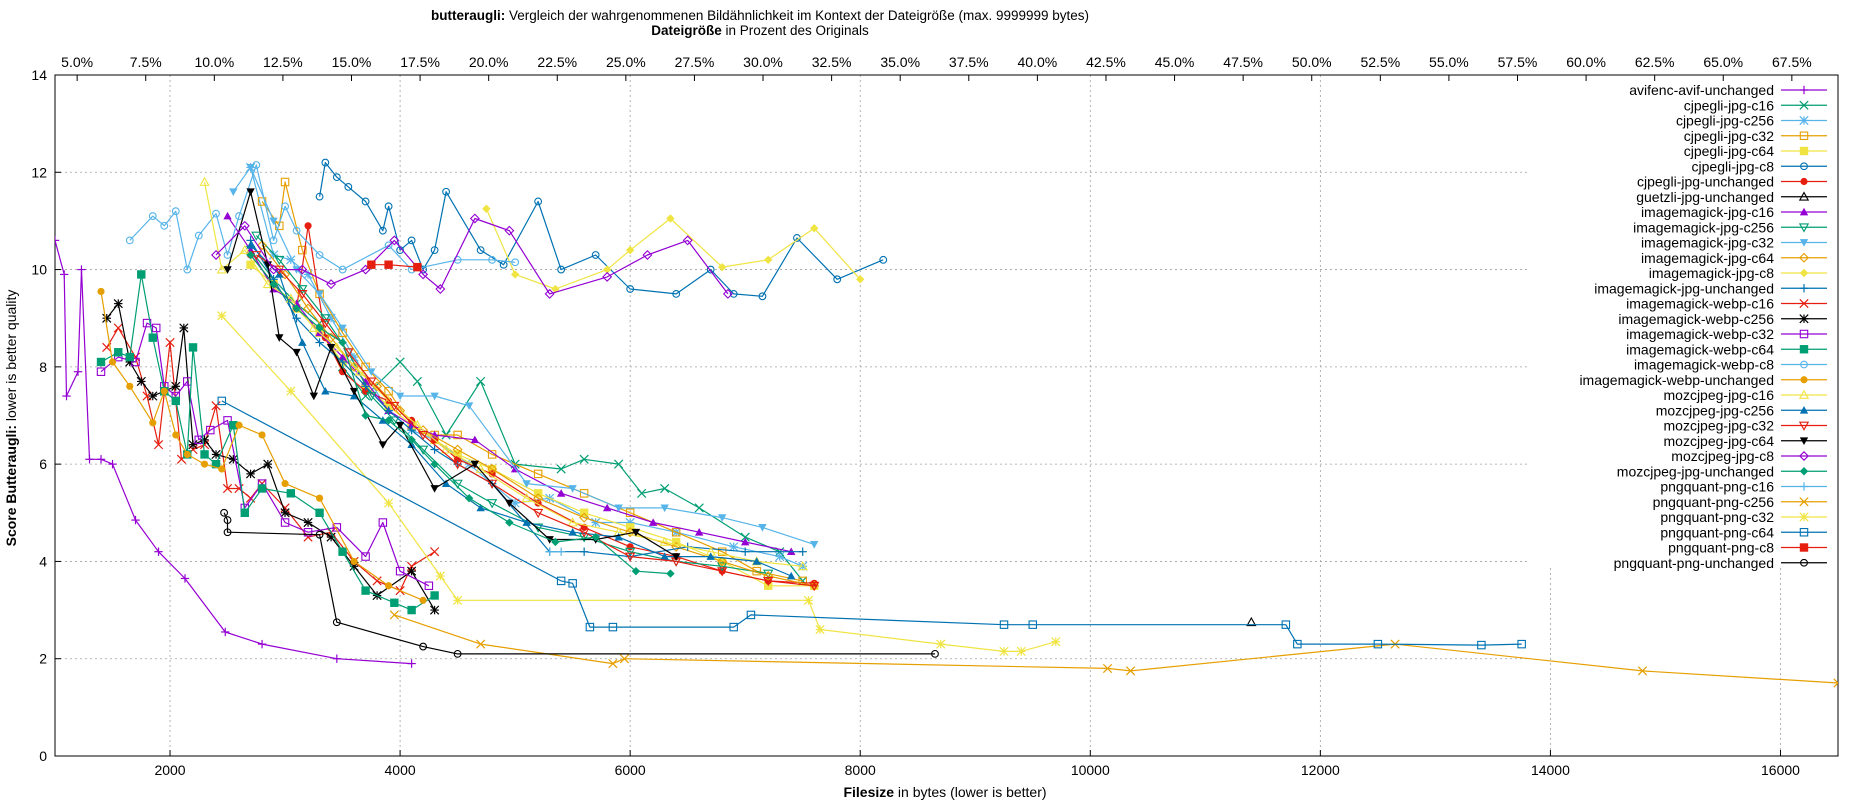  What do you see at coordinates (1251, 621) in the screenshot?
I see `series-guetzli-jpg-unchanged` at bounding box center [1251, 621].